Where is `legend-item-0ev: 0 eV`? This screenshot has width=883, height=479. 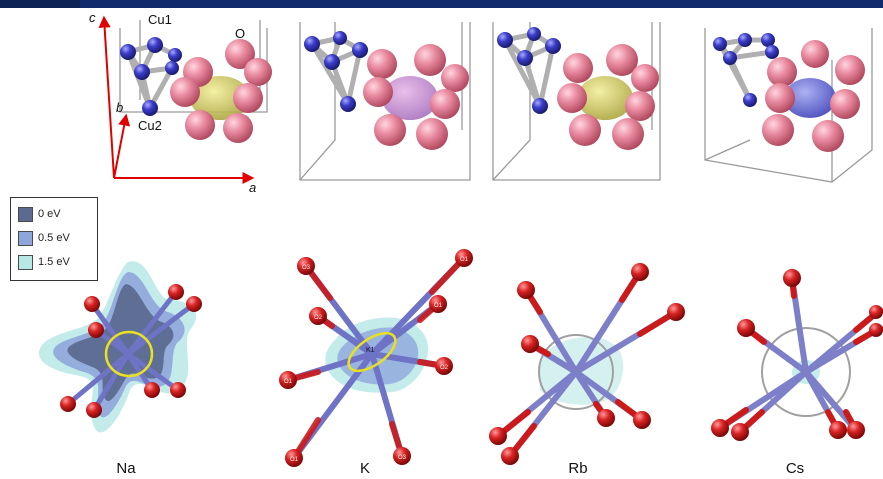 legend-item-0ev: 0 eV is located at coordinates (39, 214).